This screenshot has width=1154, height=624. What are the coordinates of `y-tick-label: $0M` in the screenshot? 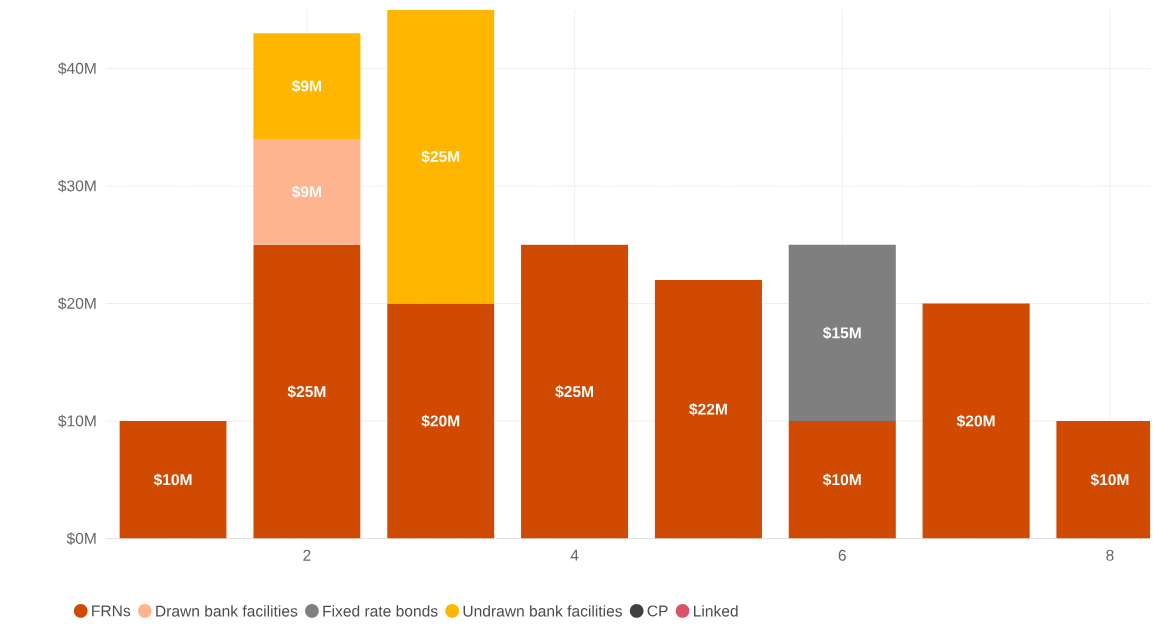 It's located at (81, 539).